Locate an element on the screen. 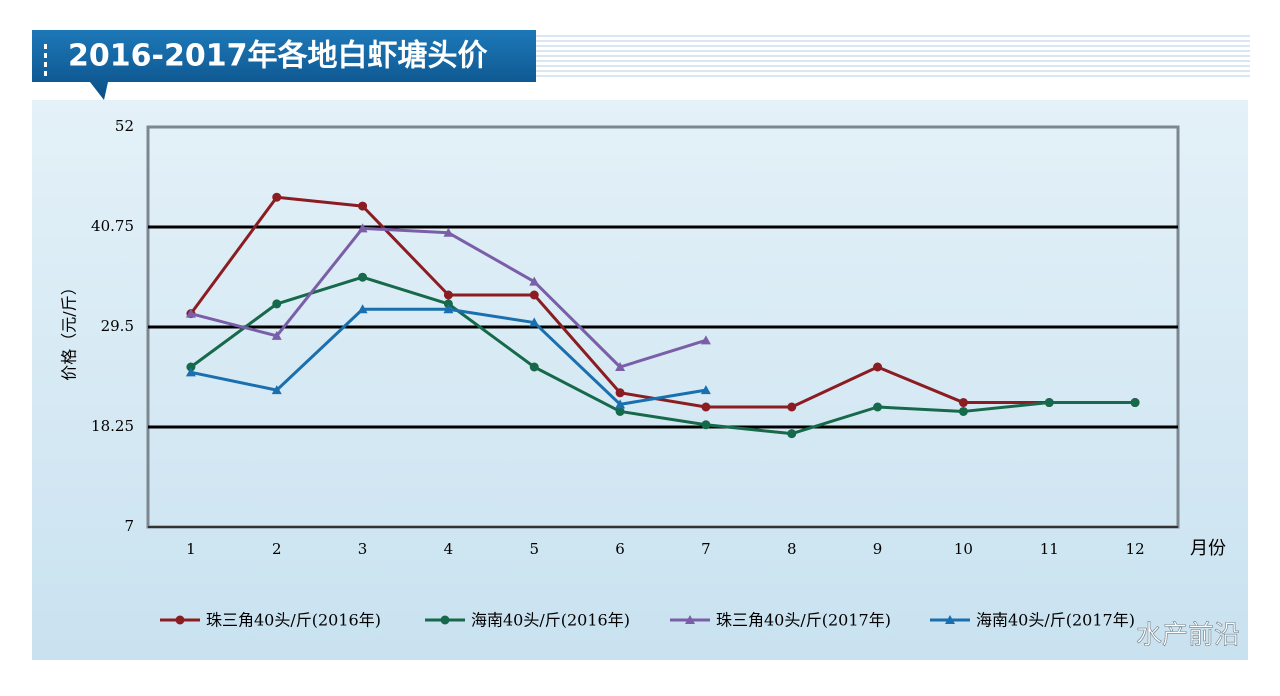 The image size is (1280, 696). y-axis-label: 价格（元/斤） is located at coordinates (69, 329).